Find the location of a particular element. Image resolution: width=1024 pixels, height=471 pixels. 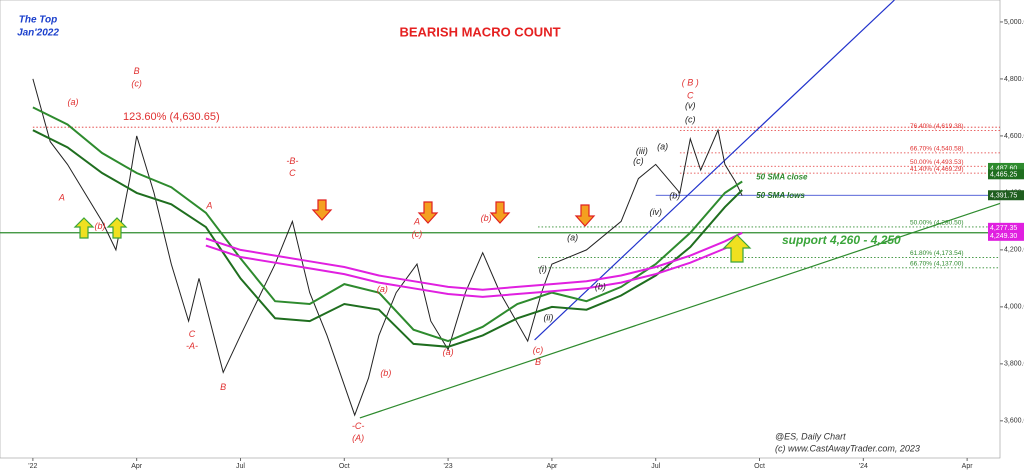

fib-label: 61.80% (4,173.54) is located at coordinates (936, 253).